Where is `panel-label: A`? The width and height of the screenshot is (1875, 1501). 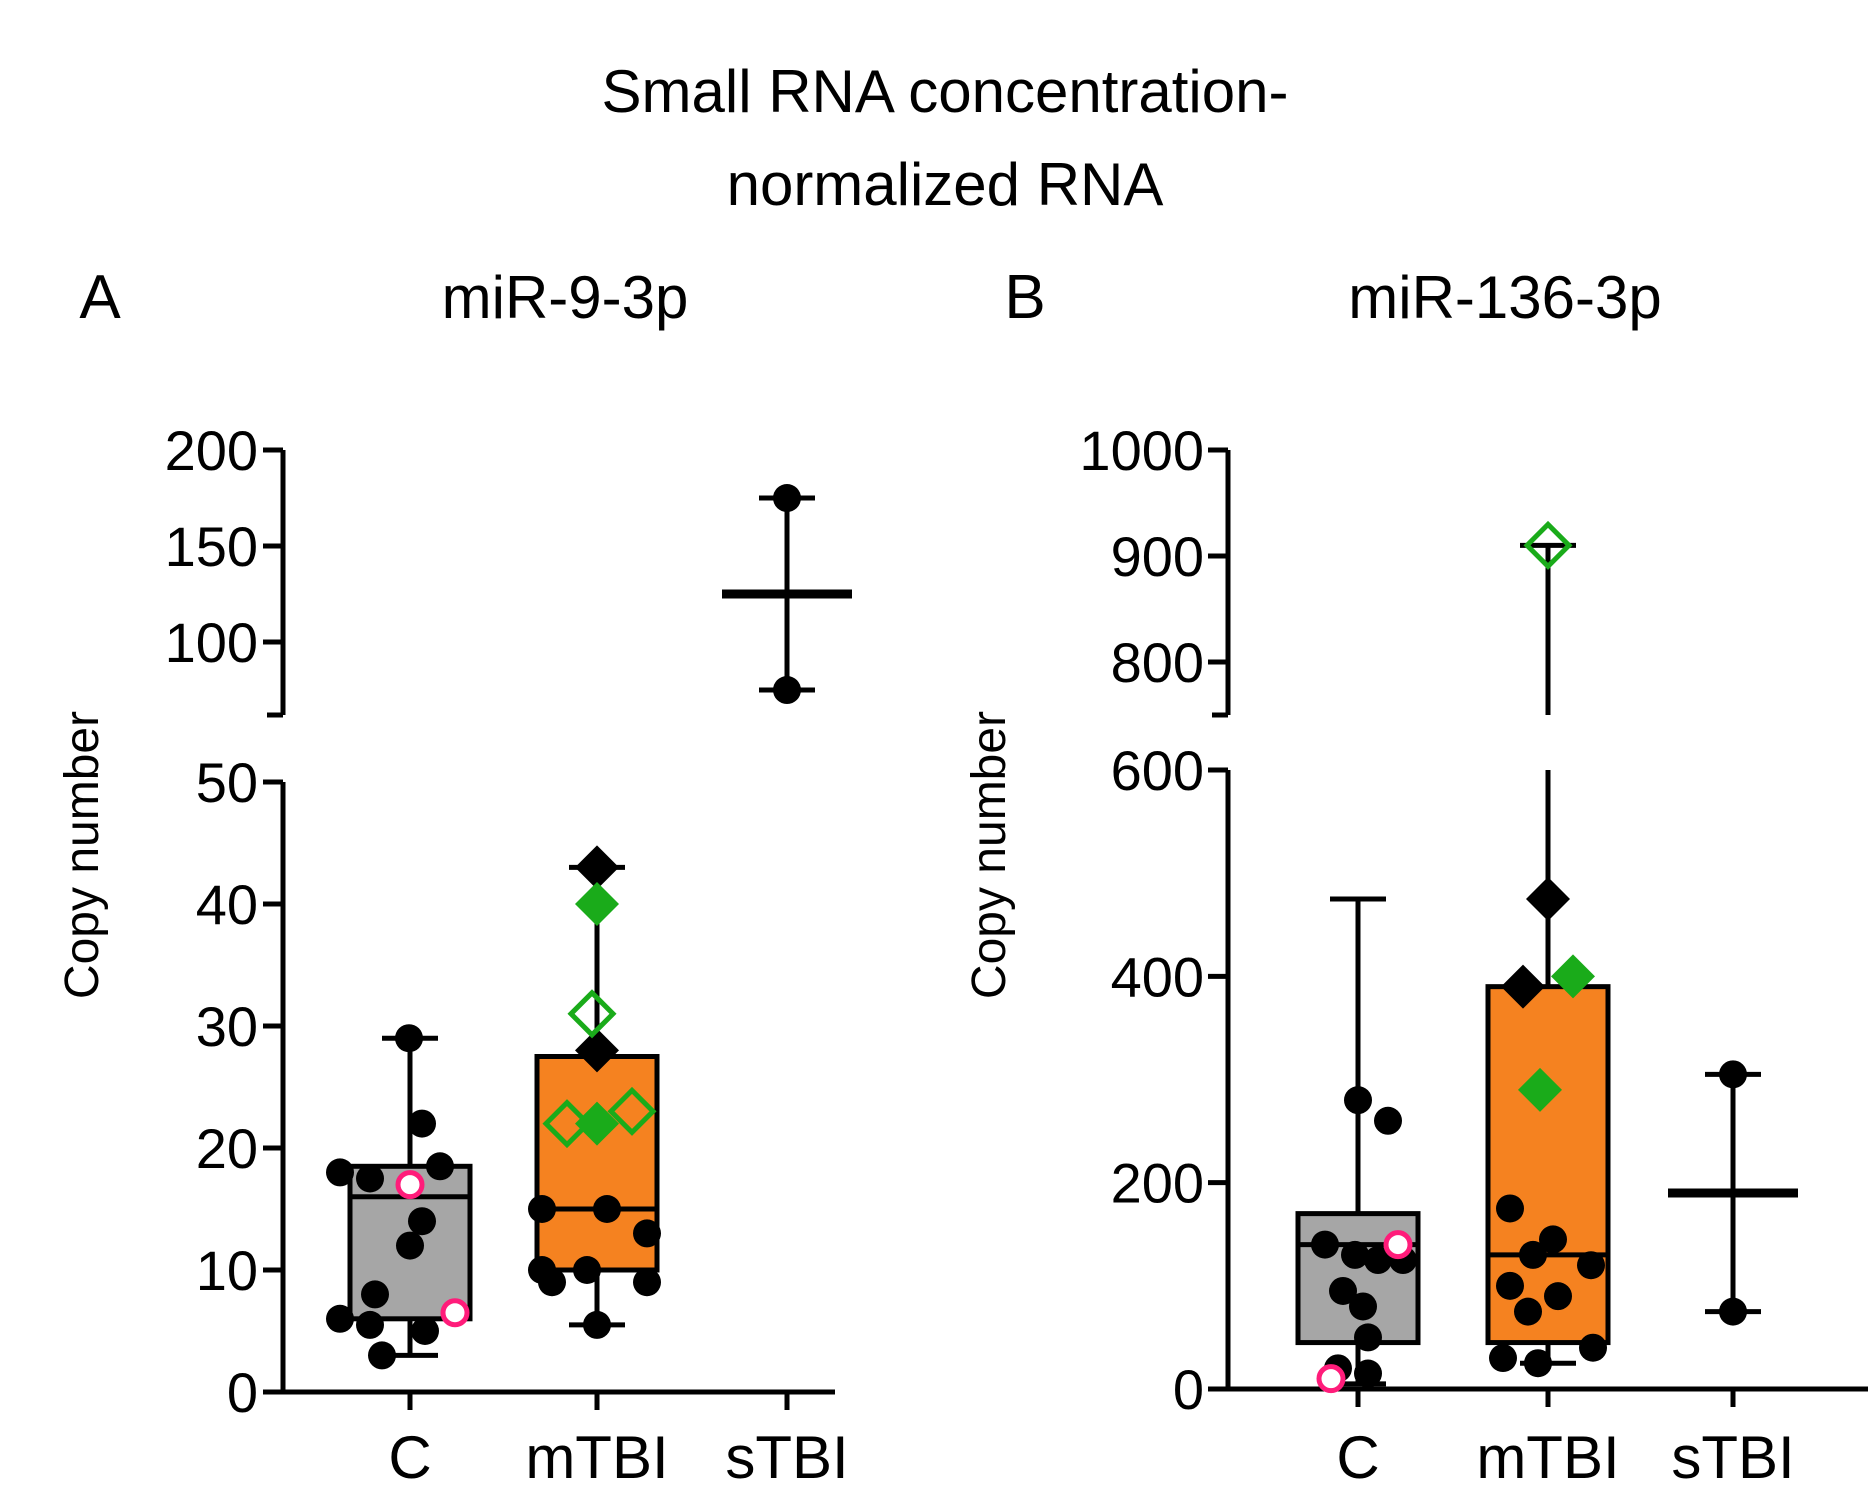
panel-label: A is located at coordinates (100, 297).